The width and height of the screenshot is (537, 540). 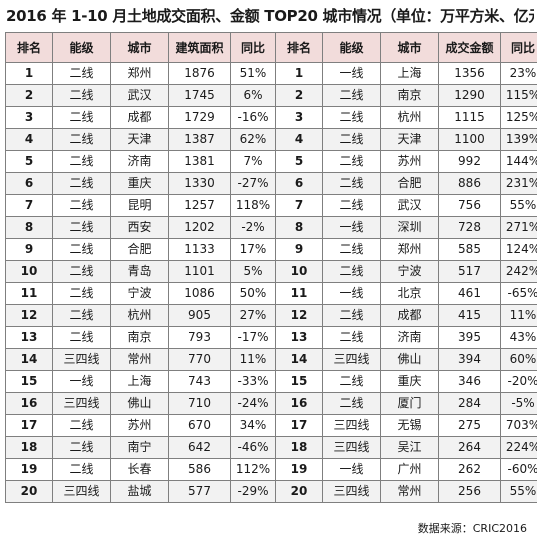 I want to click on amount-value-cell: 346, so click(x=469, y=381).